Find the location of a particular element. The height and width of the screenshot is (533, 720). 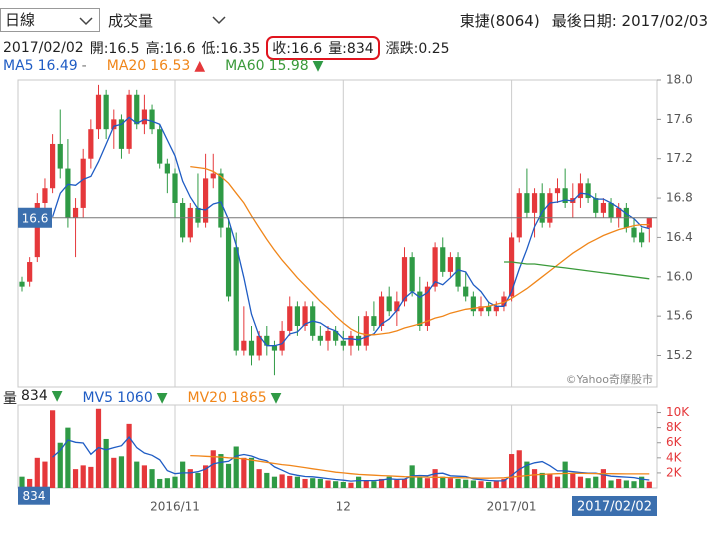

info-field: 量:834 is located at coordinates (350, 48).